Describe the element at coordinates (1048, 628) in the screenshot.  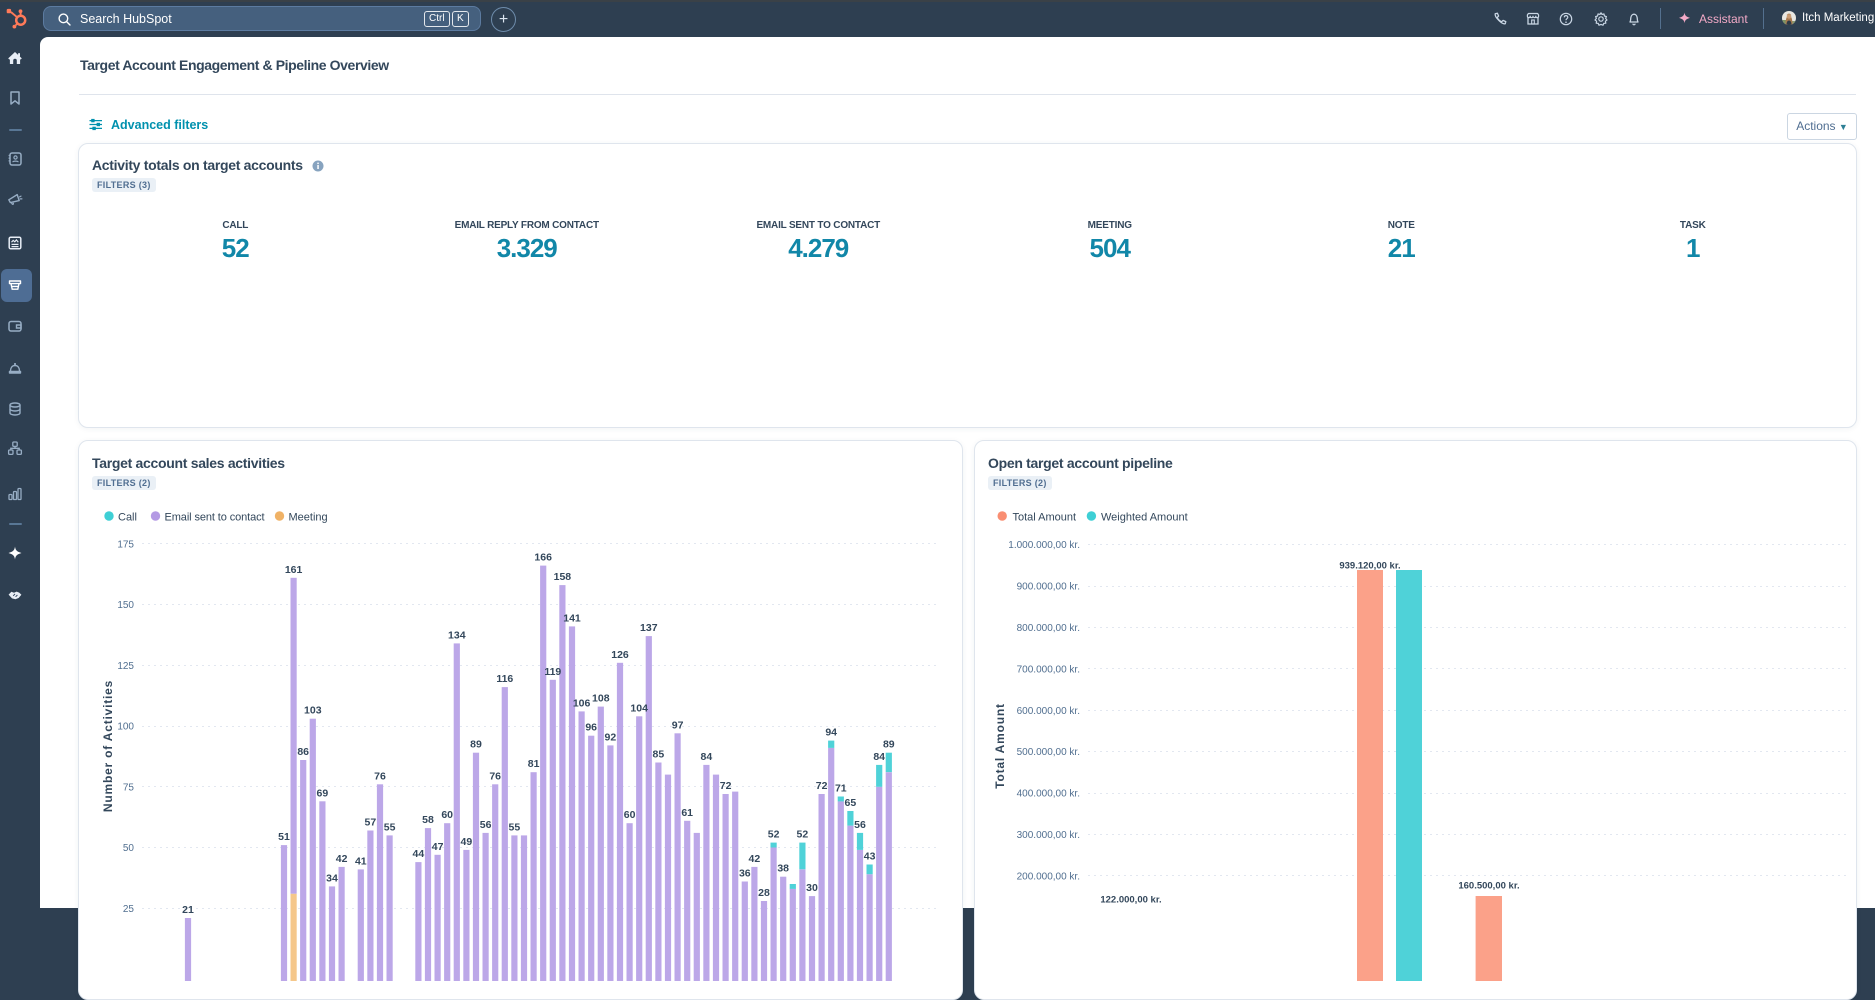
I see `svg-text: 800.000,00 kr.` at that location.